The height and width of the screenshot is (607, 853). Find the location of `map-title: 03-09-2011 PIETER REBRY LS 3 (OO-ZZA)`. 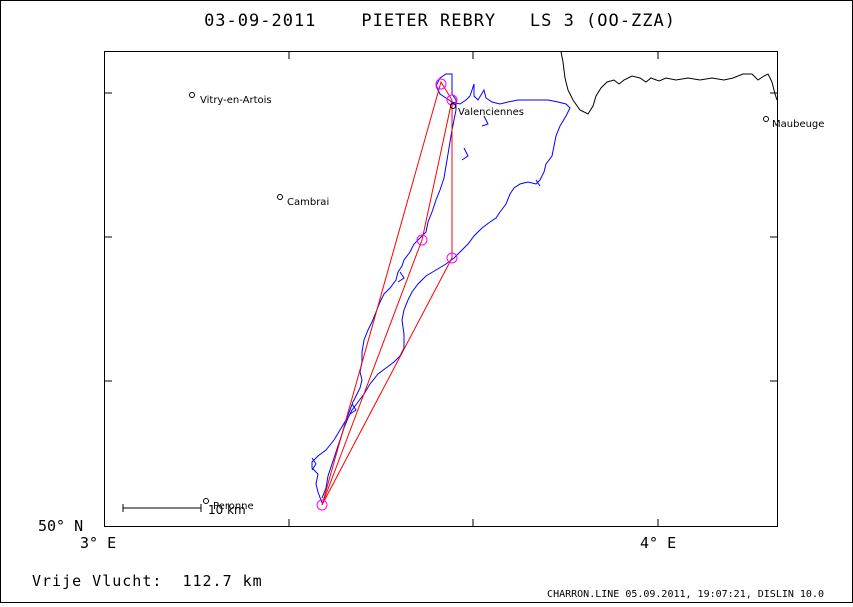

map-title: 03-09-2011 PIETER REBRY LS 3 (OO-ZZA) is located at coordinates (440, 21).